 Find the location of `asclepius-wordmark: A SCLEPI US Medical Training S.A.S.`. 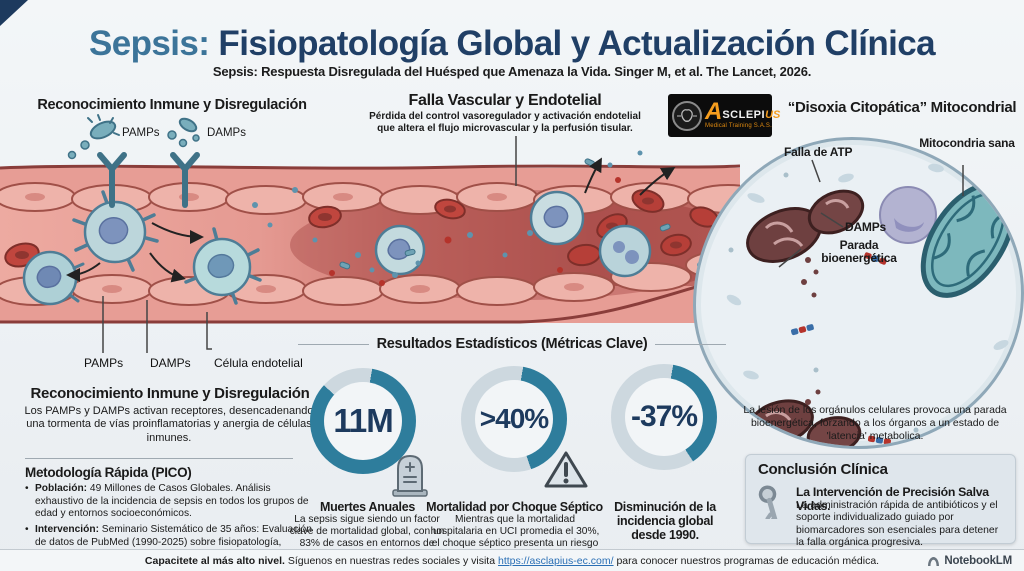

asclepius-wordmark: A SCLEPI US Medical Training S.A.S. is located at coordinates (743, 113).